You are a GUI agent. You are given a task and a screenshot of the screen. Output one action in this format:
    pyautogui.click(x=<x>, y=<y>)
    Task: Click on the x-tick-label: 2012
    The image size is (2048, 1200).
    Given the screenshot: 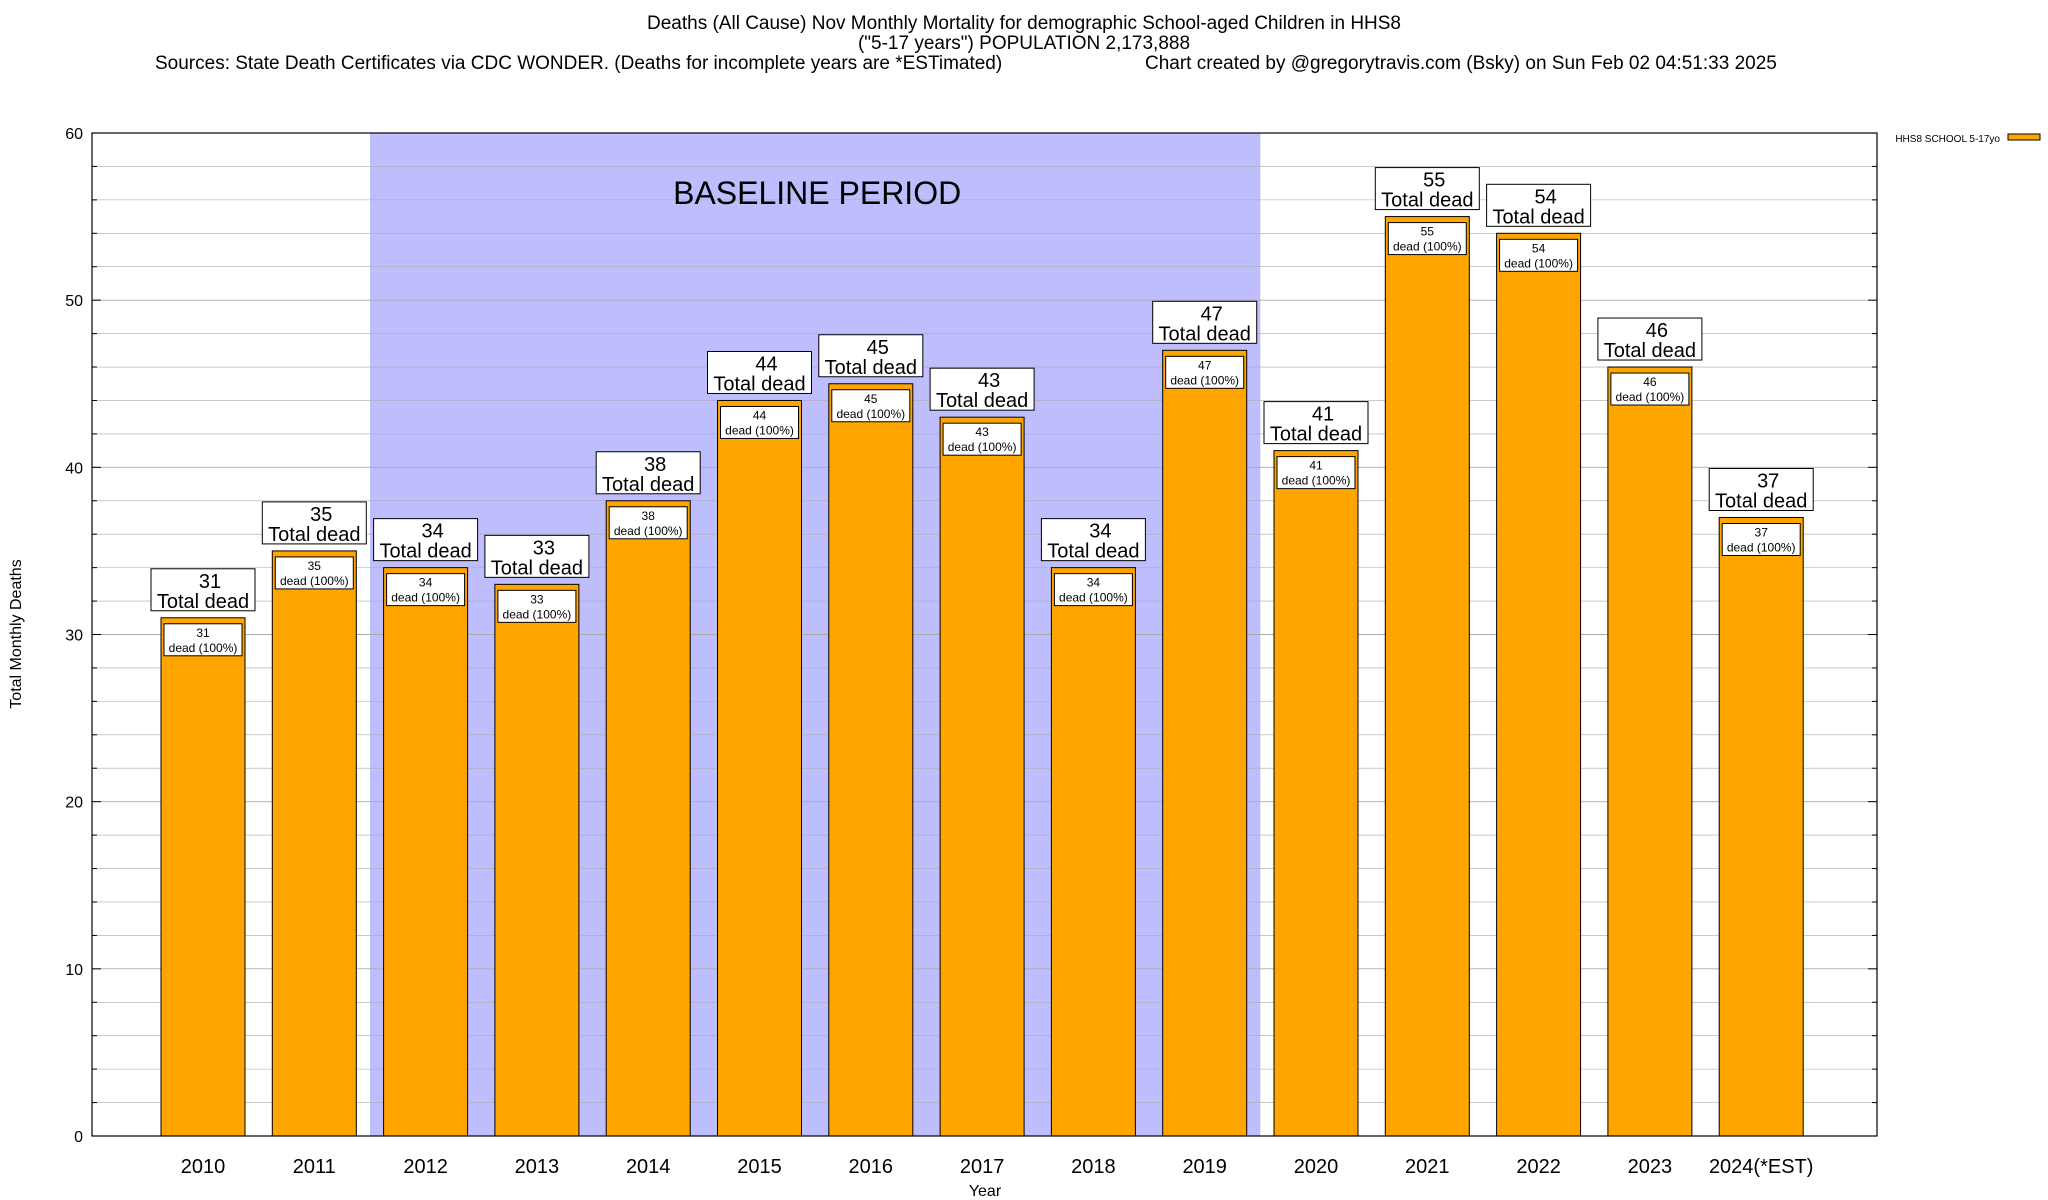 What is the action you would take?
    pyautogui.click(x=425, y=1167)
    